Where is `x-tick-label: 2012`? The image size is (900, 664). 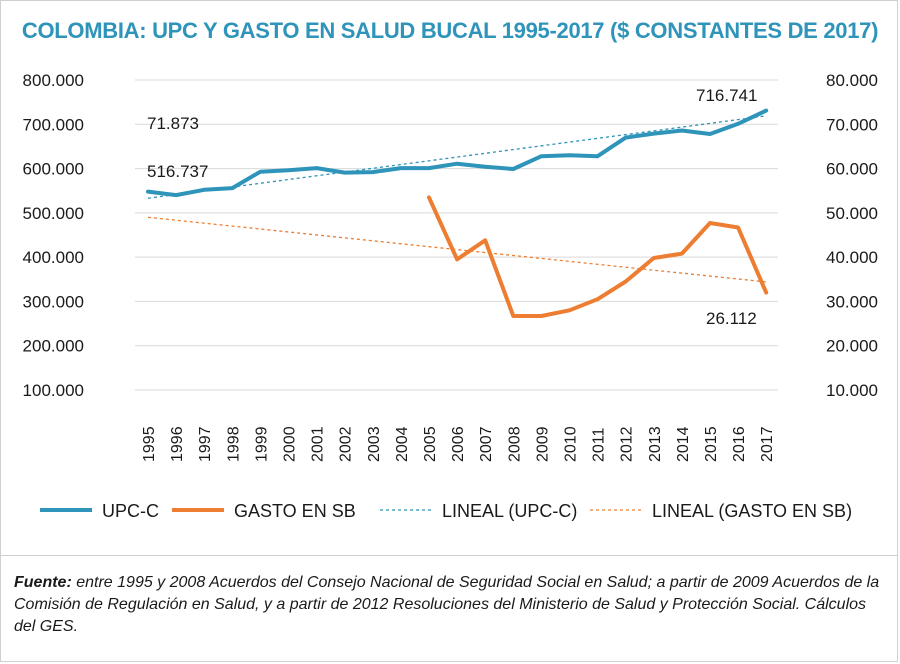
x-tick-label: 2012 is located at coordinates (627, 444).